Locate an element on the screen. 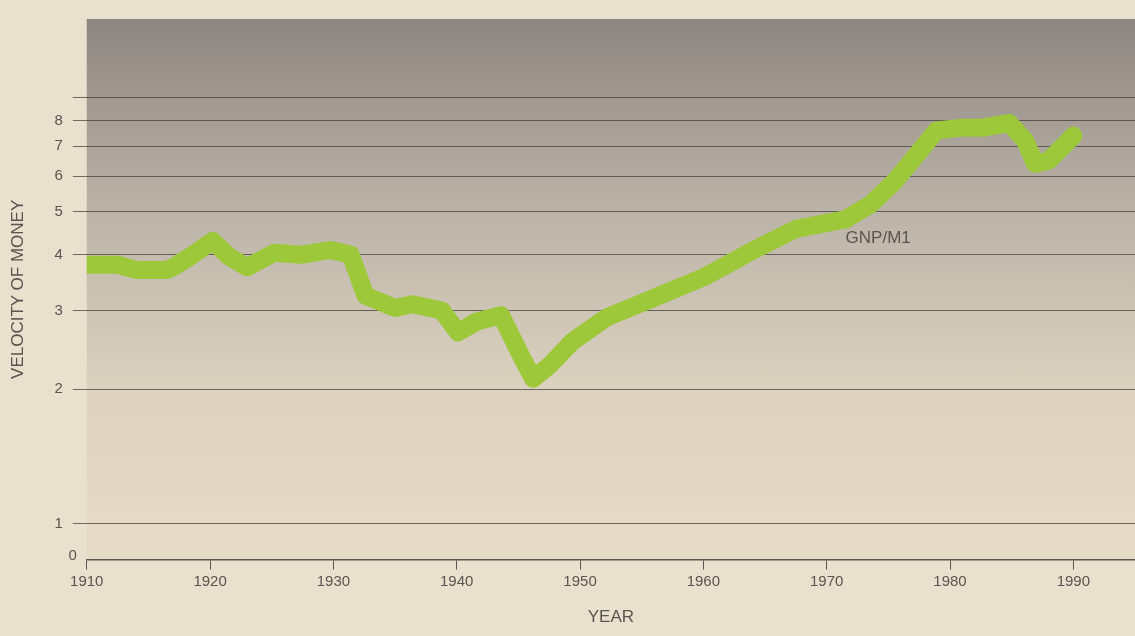 Image resolution: width=1135 pixels, height=636 pixels. y-tick-label: 8 is located at coordinates (58, 119).